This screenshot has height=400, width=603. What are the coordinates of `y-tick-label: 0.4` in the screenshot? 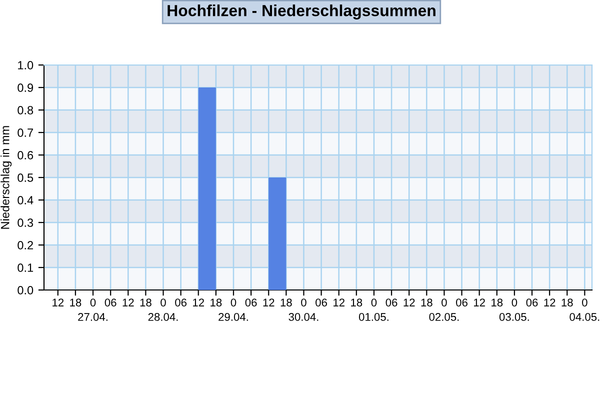 It's located at (26, 200).